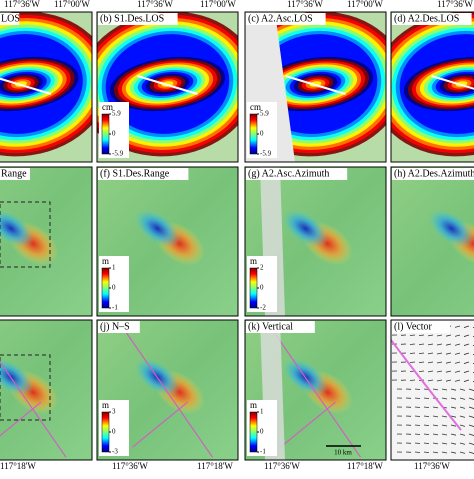 This screenshot has height=479, width=474. Describe the element at coordinates (280, 18) in the screenshot. I see `panel-label: (c) A2.Asc.LOS` at that location.